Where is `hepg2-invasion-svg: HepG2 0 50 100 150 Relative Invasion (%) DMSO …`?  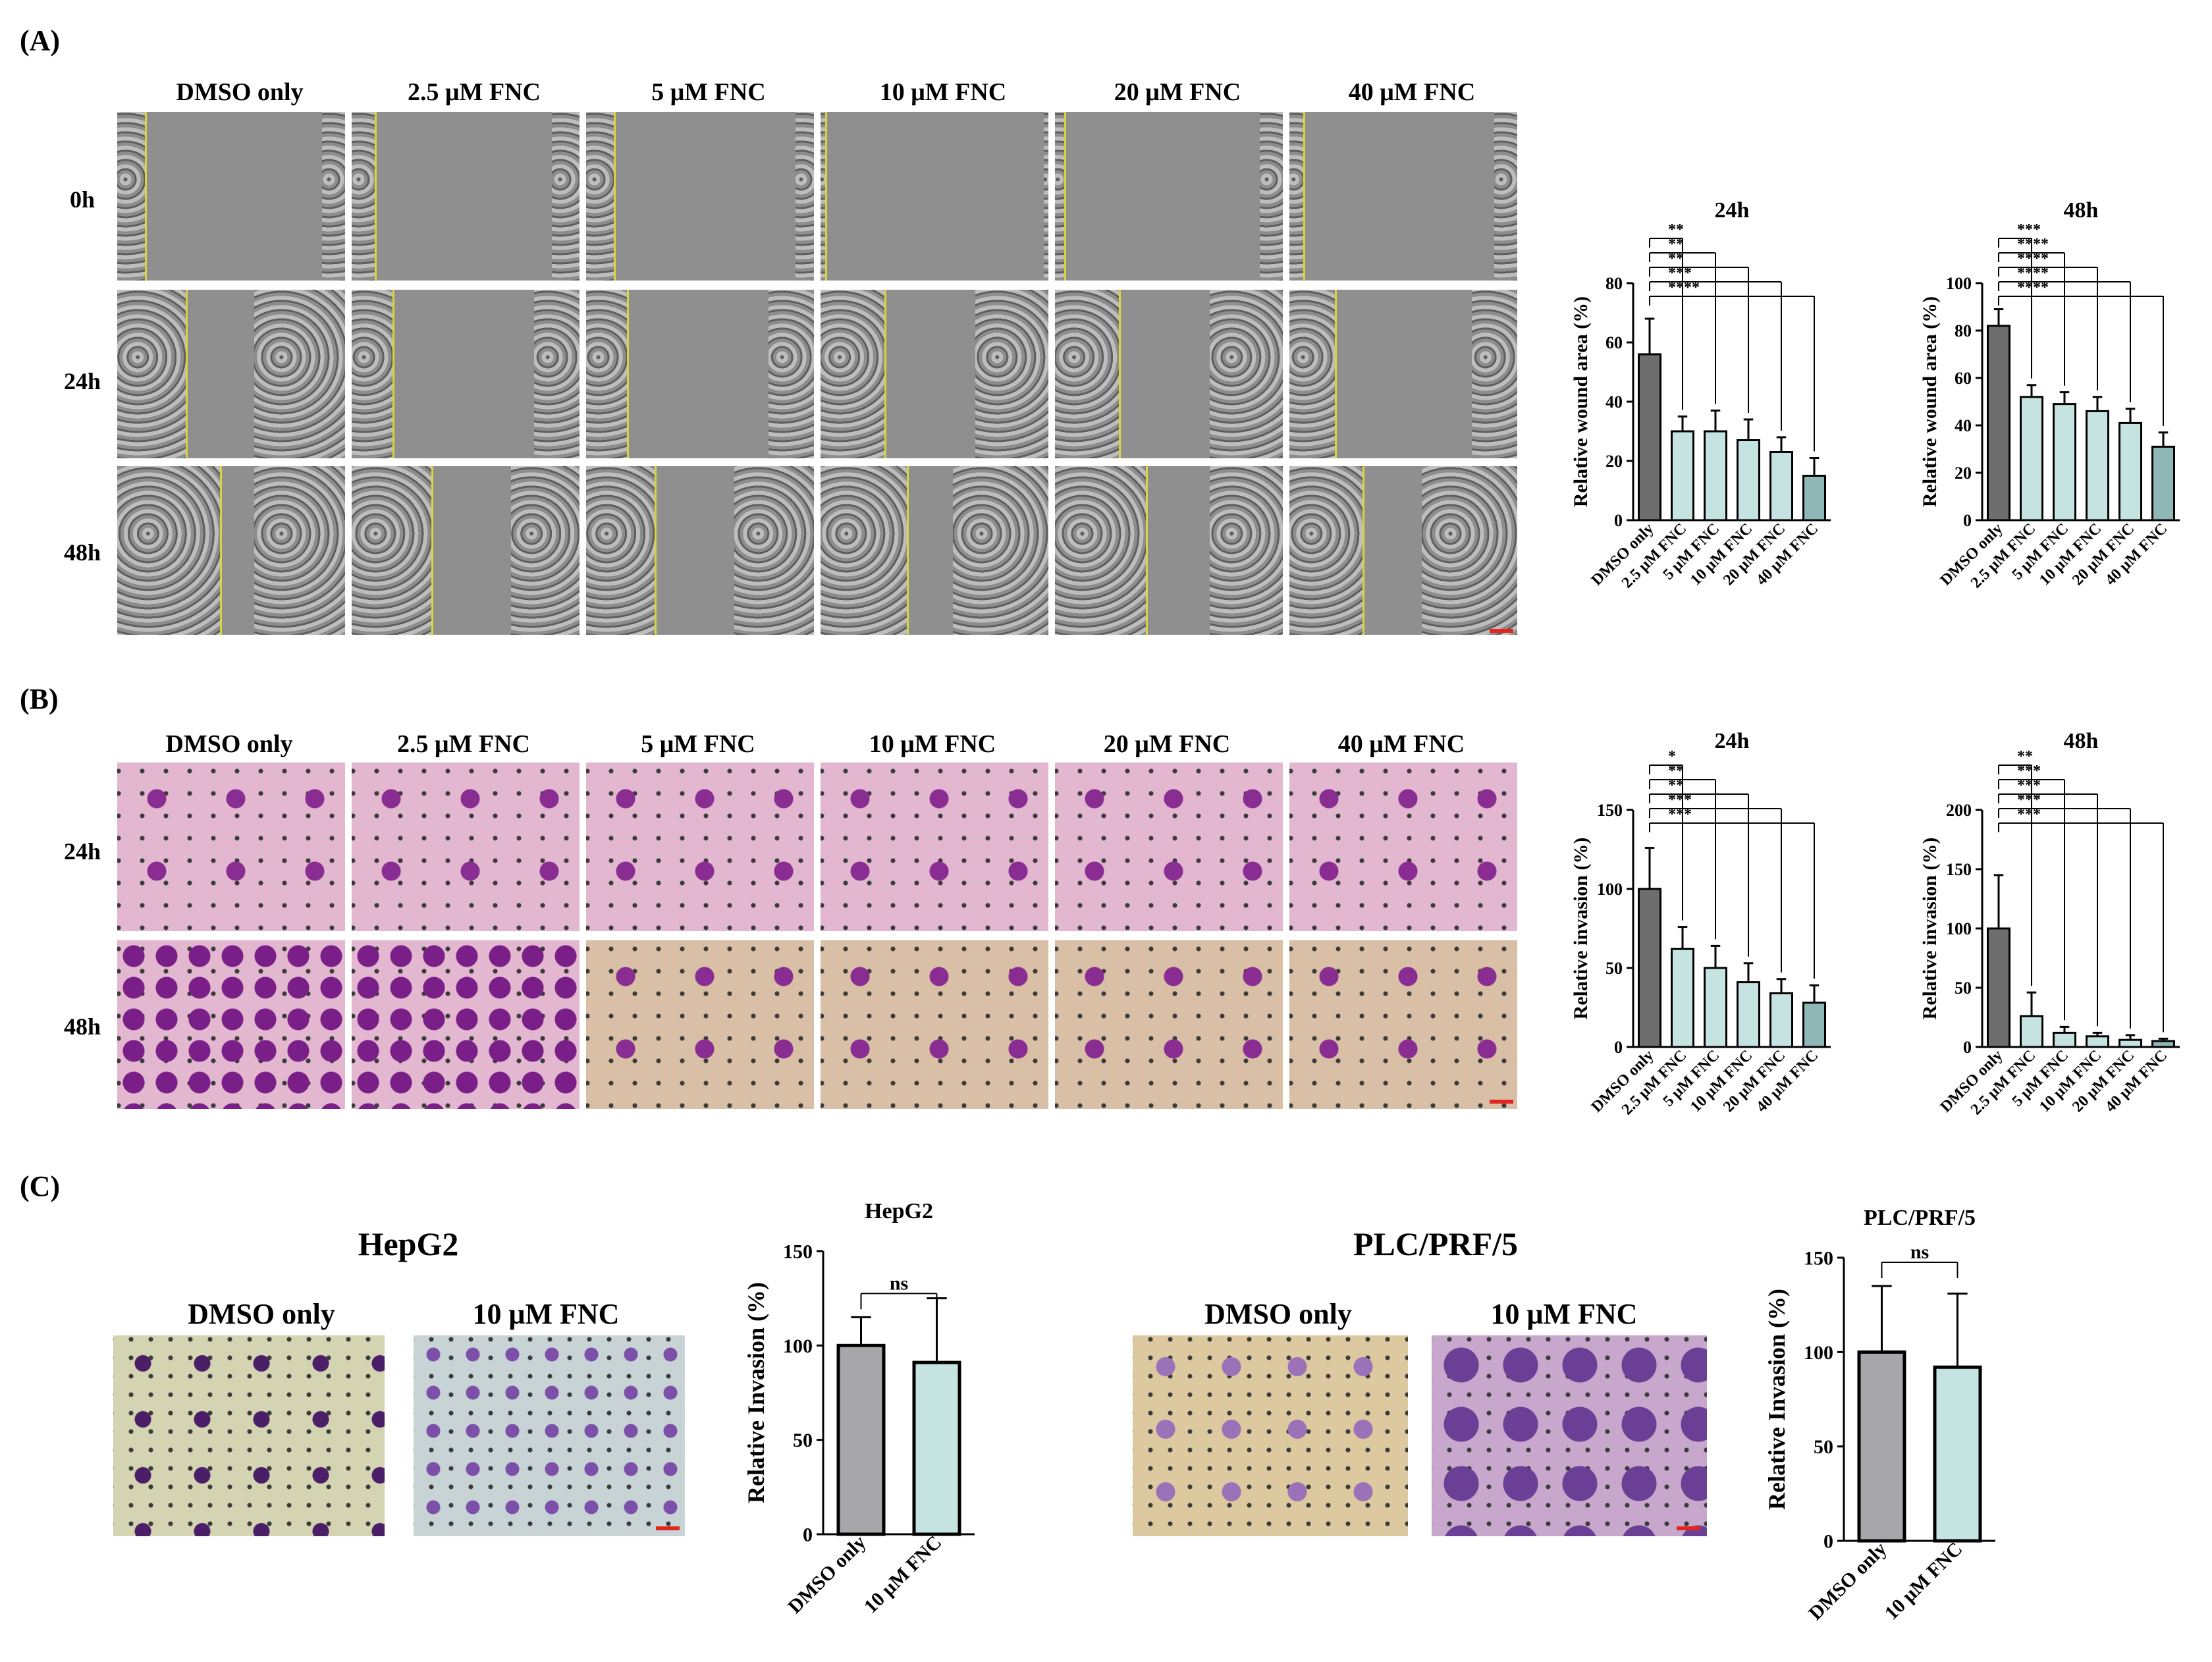 hepg2-invasion-svg: HepG2 0 50 100 150 Relative Invasion (%) DMSO … is located at coordinates (859, 1408).